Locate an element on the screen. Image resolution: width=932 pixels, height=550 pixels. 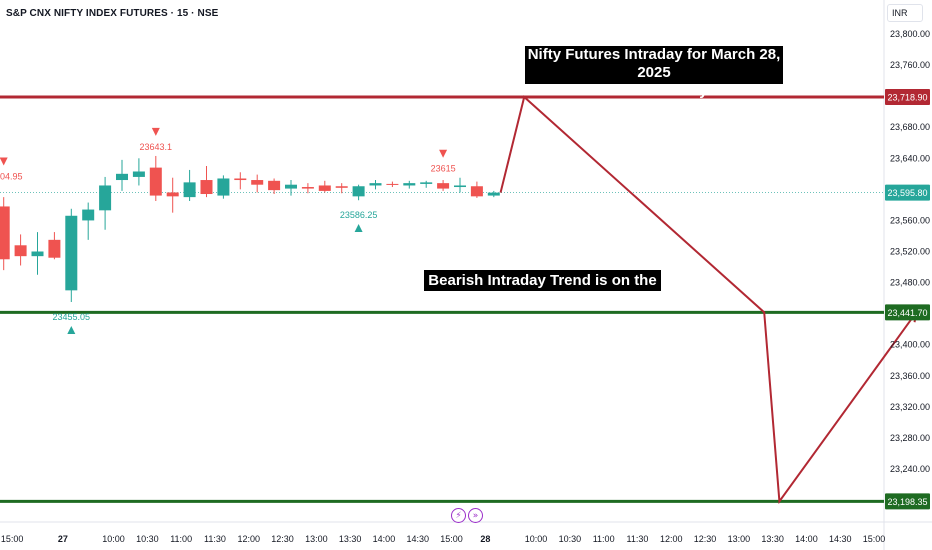
current-price-badge-text: 23,595.80 is located at coordinates (907, 193).